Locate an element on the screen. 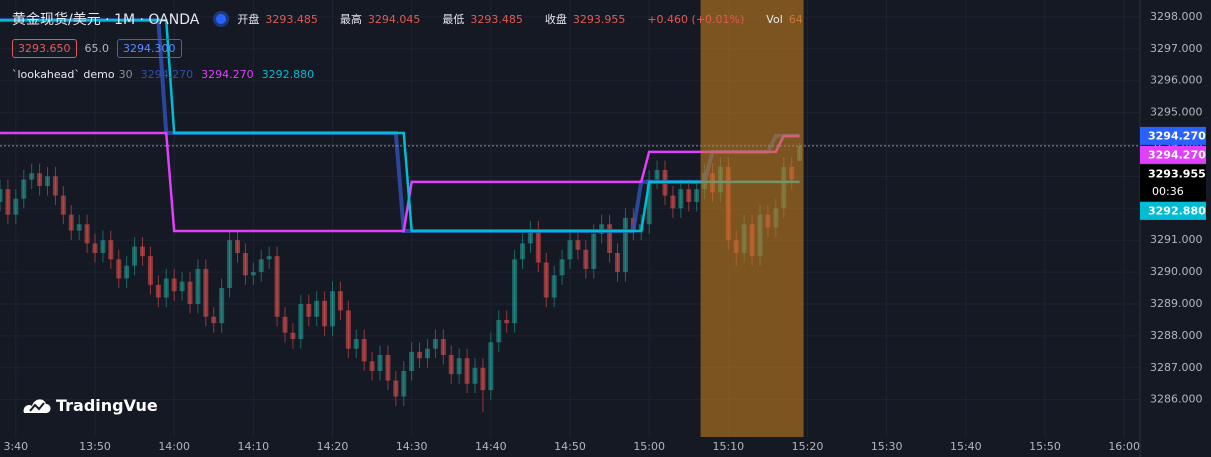  y-tick-label: 3296.000 is located at coordinates (1176, 80).